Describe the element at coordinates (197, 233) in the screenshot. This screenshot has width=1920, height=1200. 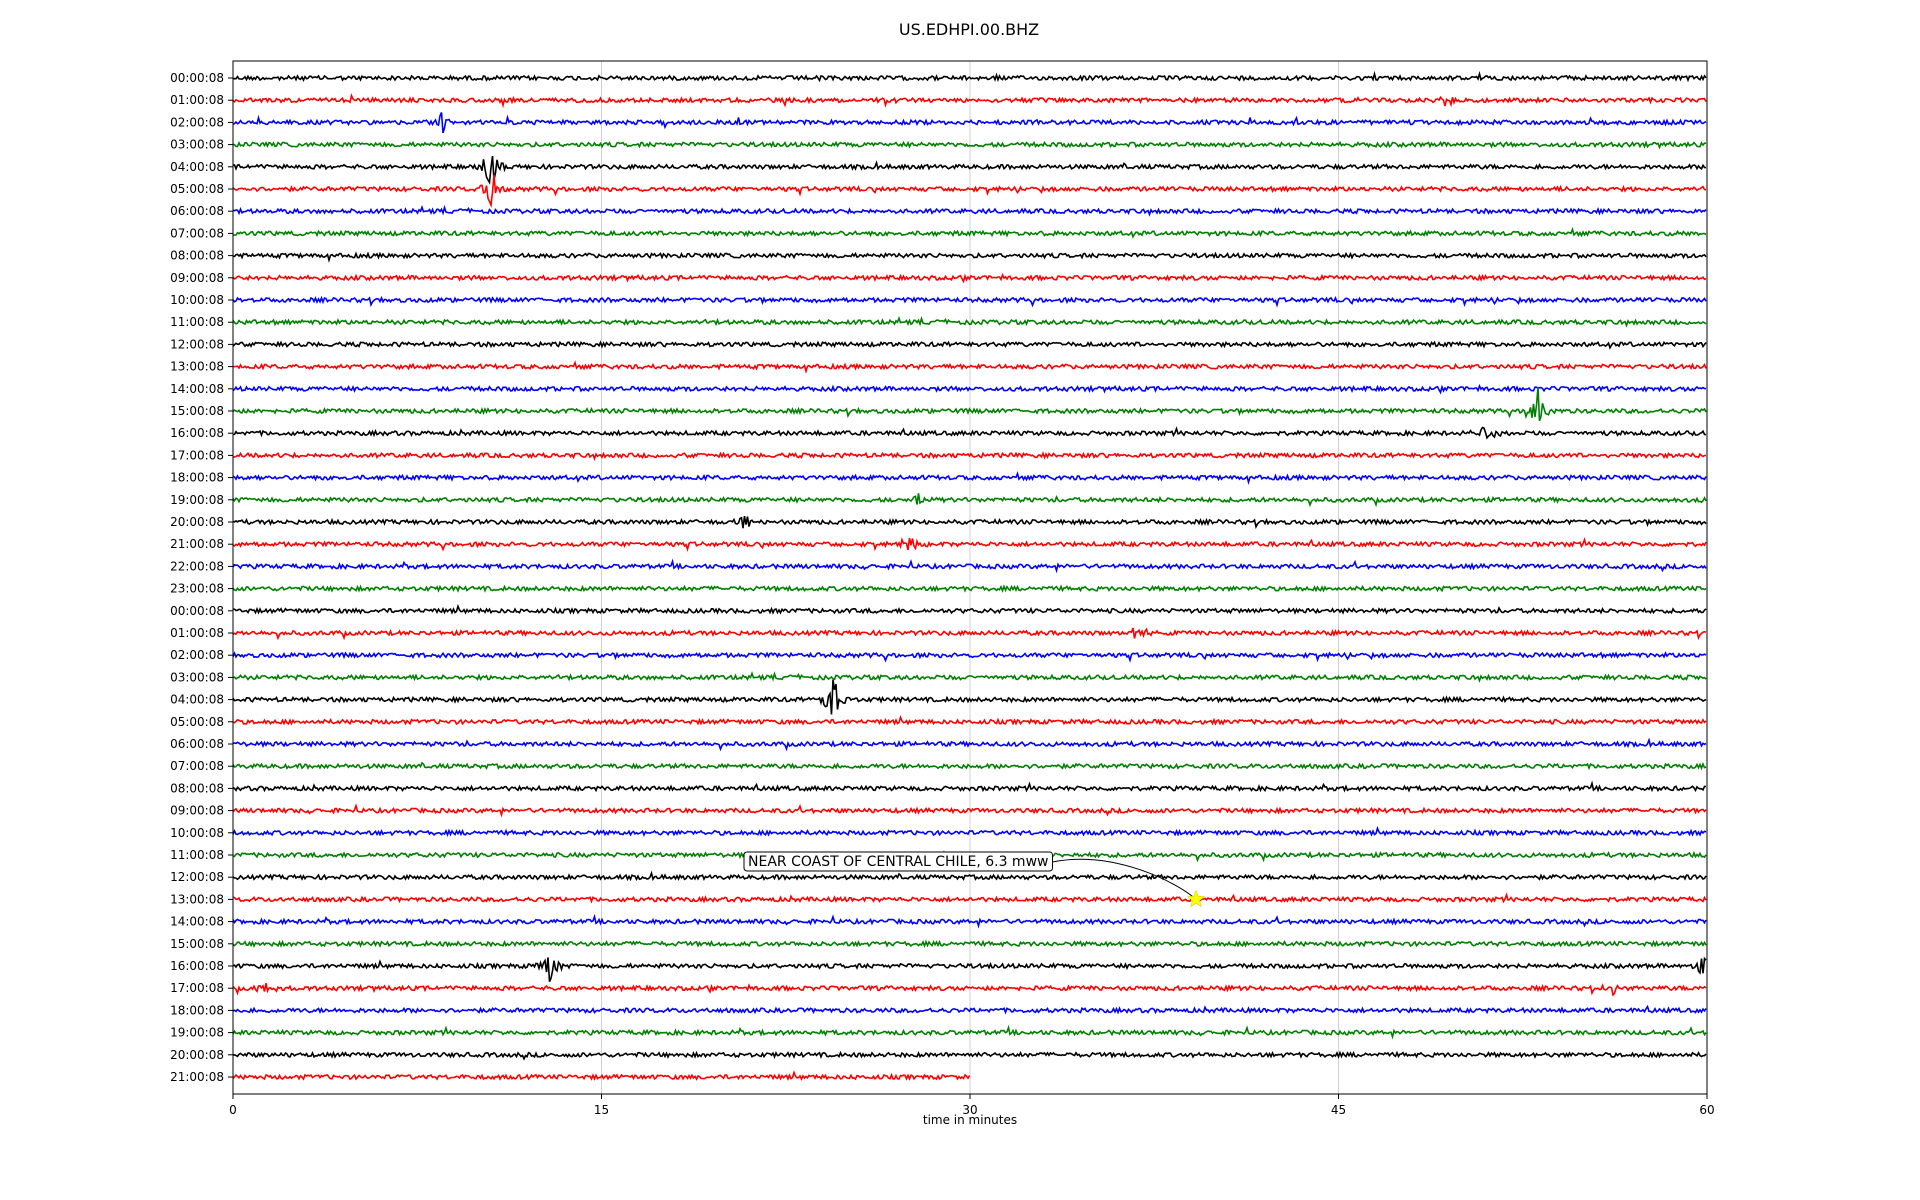
I see `y-tick-label-7: 07:00:08` at that location.